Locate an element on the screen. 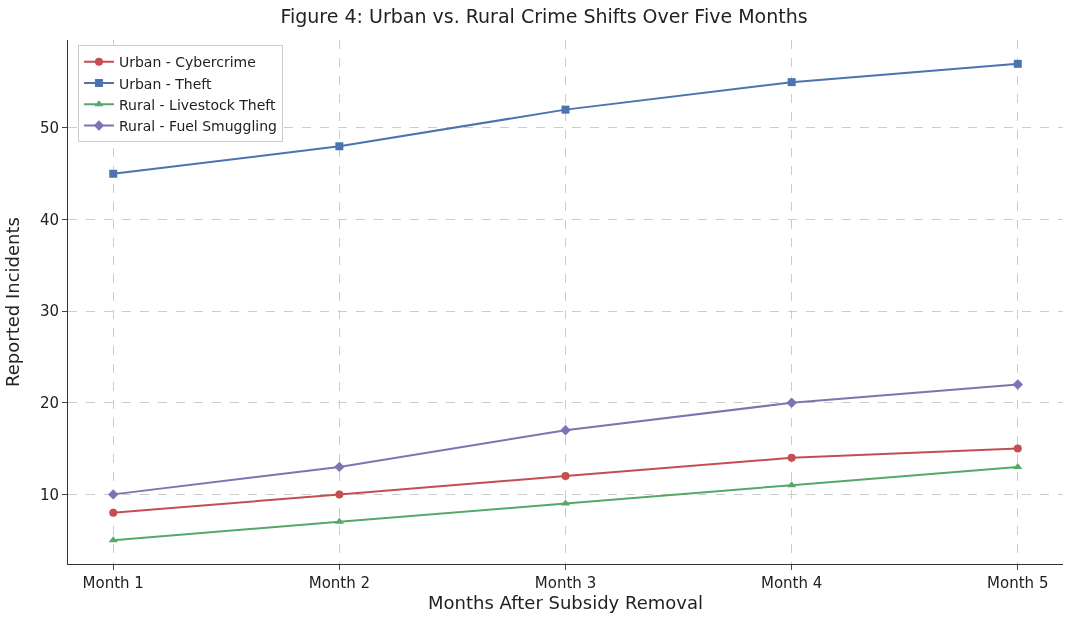 This screenshot has height=621, width=1088. legend-label: Urban - Theft is located at coordinates (165, 83).